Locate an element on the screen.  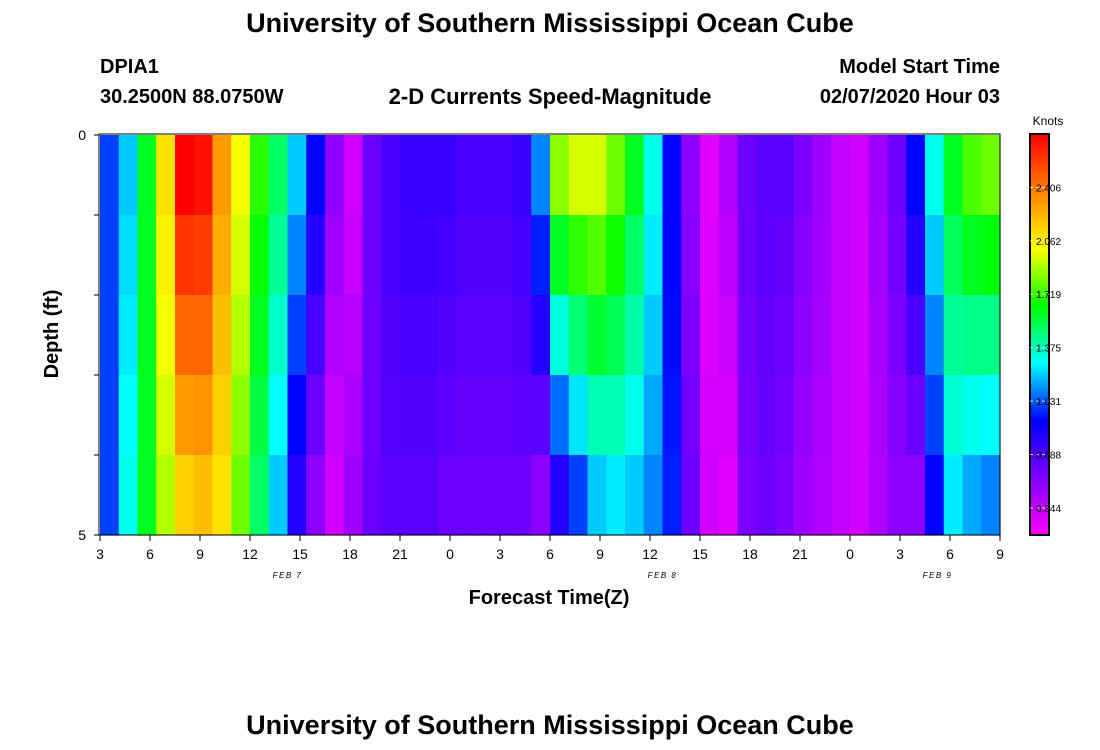
x-tick-label: 18 is located at coordinates (750, 554).